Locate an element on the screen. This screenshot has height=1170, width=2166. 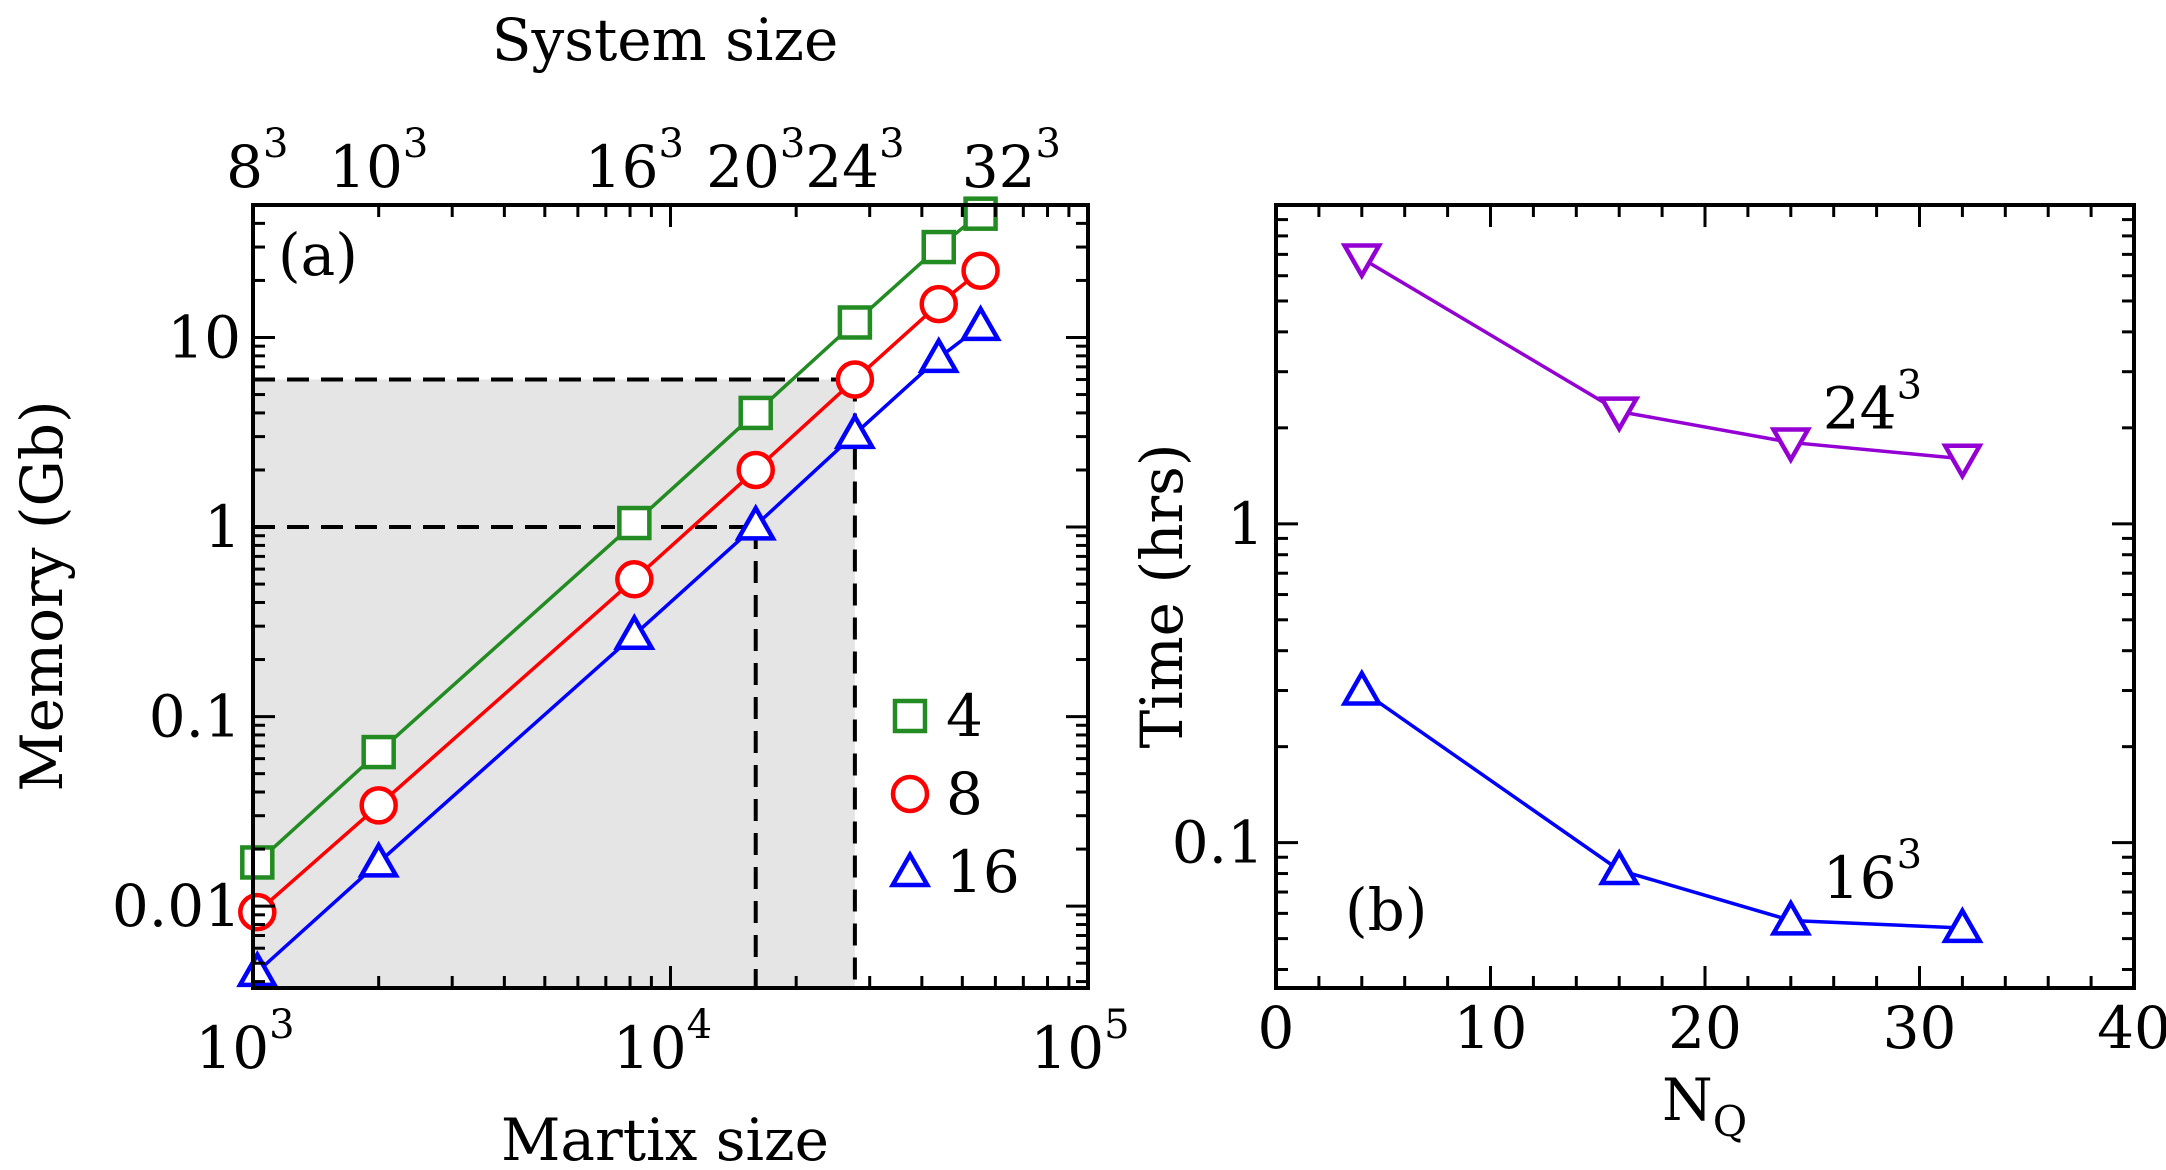
x-tick-label: 0 is located at coordinates (1276, 1028).